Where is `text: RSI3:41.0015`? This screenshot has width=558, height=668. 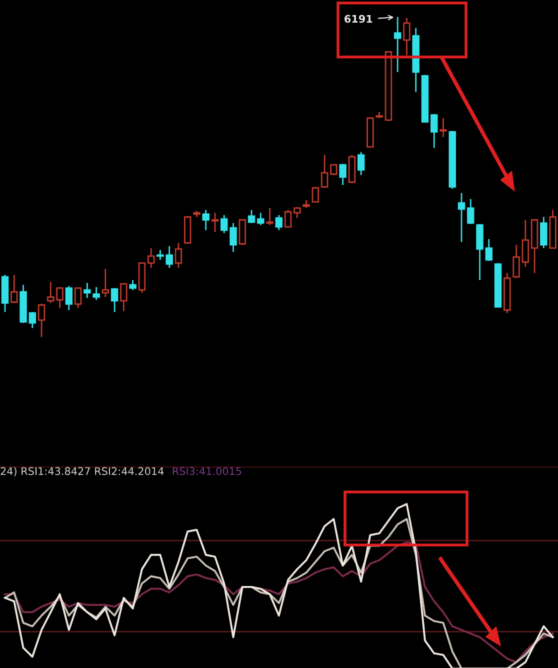
text: RSI3:41.0015 is located at coordinates (207, 471).